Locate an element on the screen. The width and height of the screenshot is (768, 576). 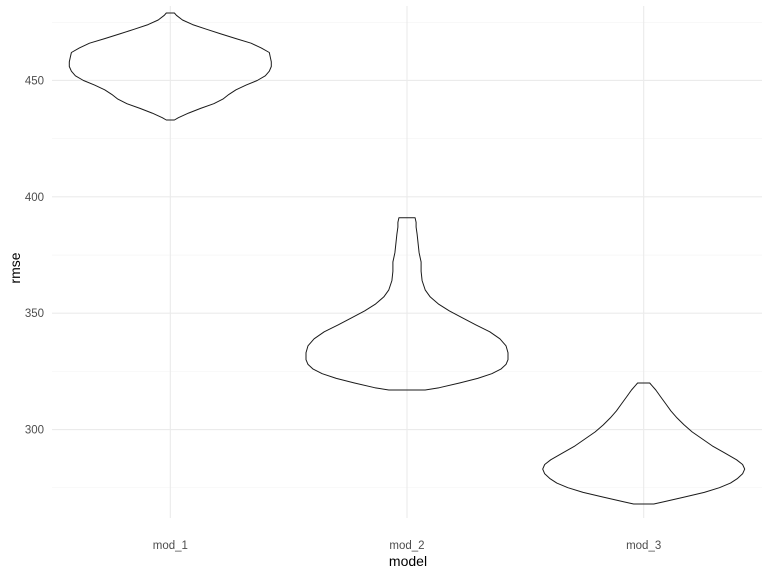
x-axis-ticks: mod_1 mod_2 mod_3 is located at coordinates (407, 546).